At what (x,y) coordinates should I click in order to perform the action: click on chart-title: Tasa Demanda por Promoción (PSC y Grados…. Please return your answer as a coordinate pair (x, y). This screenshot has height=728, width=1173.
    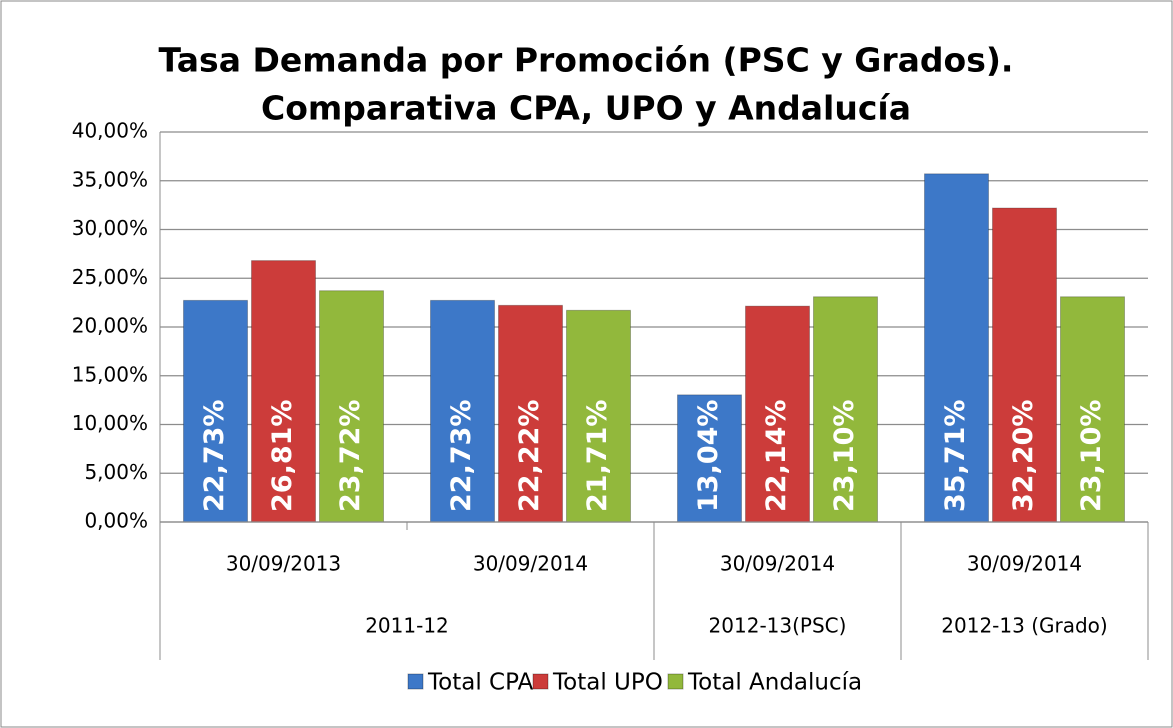
    Looking at the image, I should click on (586, 60).